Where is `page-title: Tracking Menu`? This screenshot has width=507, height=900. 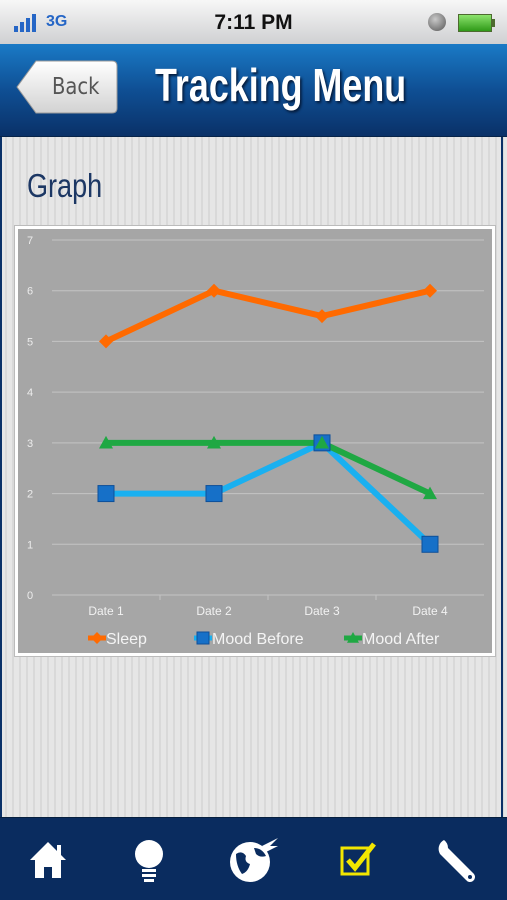 page-title: Tracking Menu is located at coordinates (281, 85).